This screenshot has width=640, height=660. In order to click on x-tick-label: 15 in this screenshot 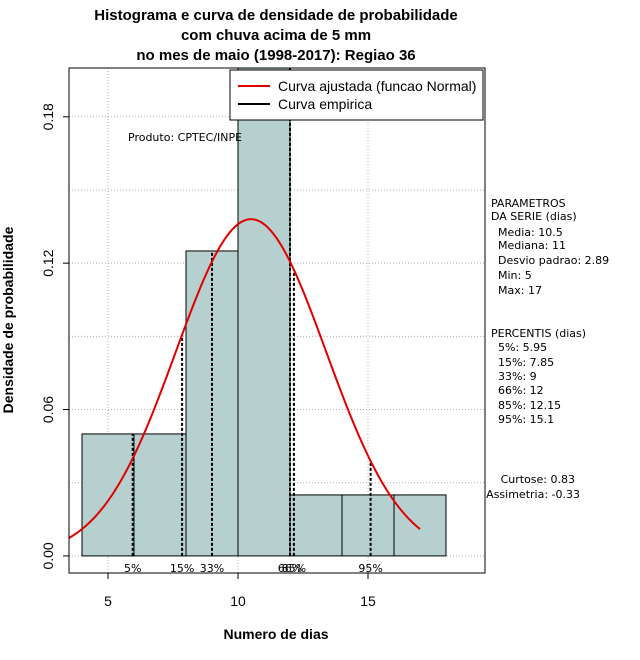, I will do `click(368, 601)`.